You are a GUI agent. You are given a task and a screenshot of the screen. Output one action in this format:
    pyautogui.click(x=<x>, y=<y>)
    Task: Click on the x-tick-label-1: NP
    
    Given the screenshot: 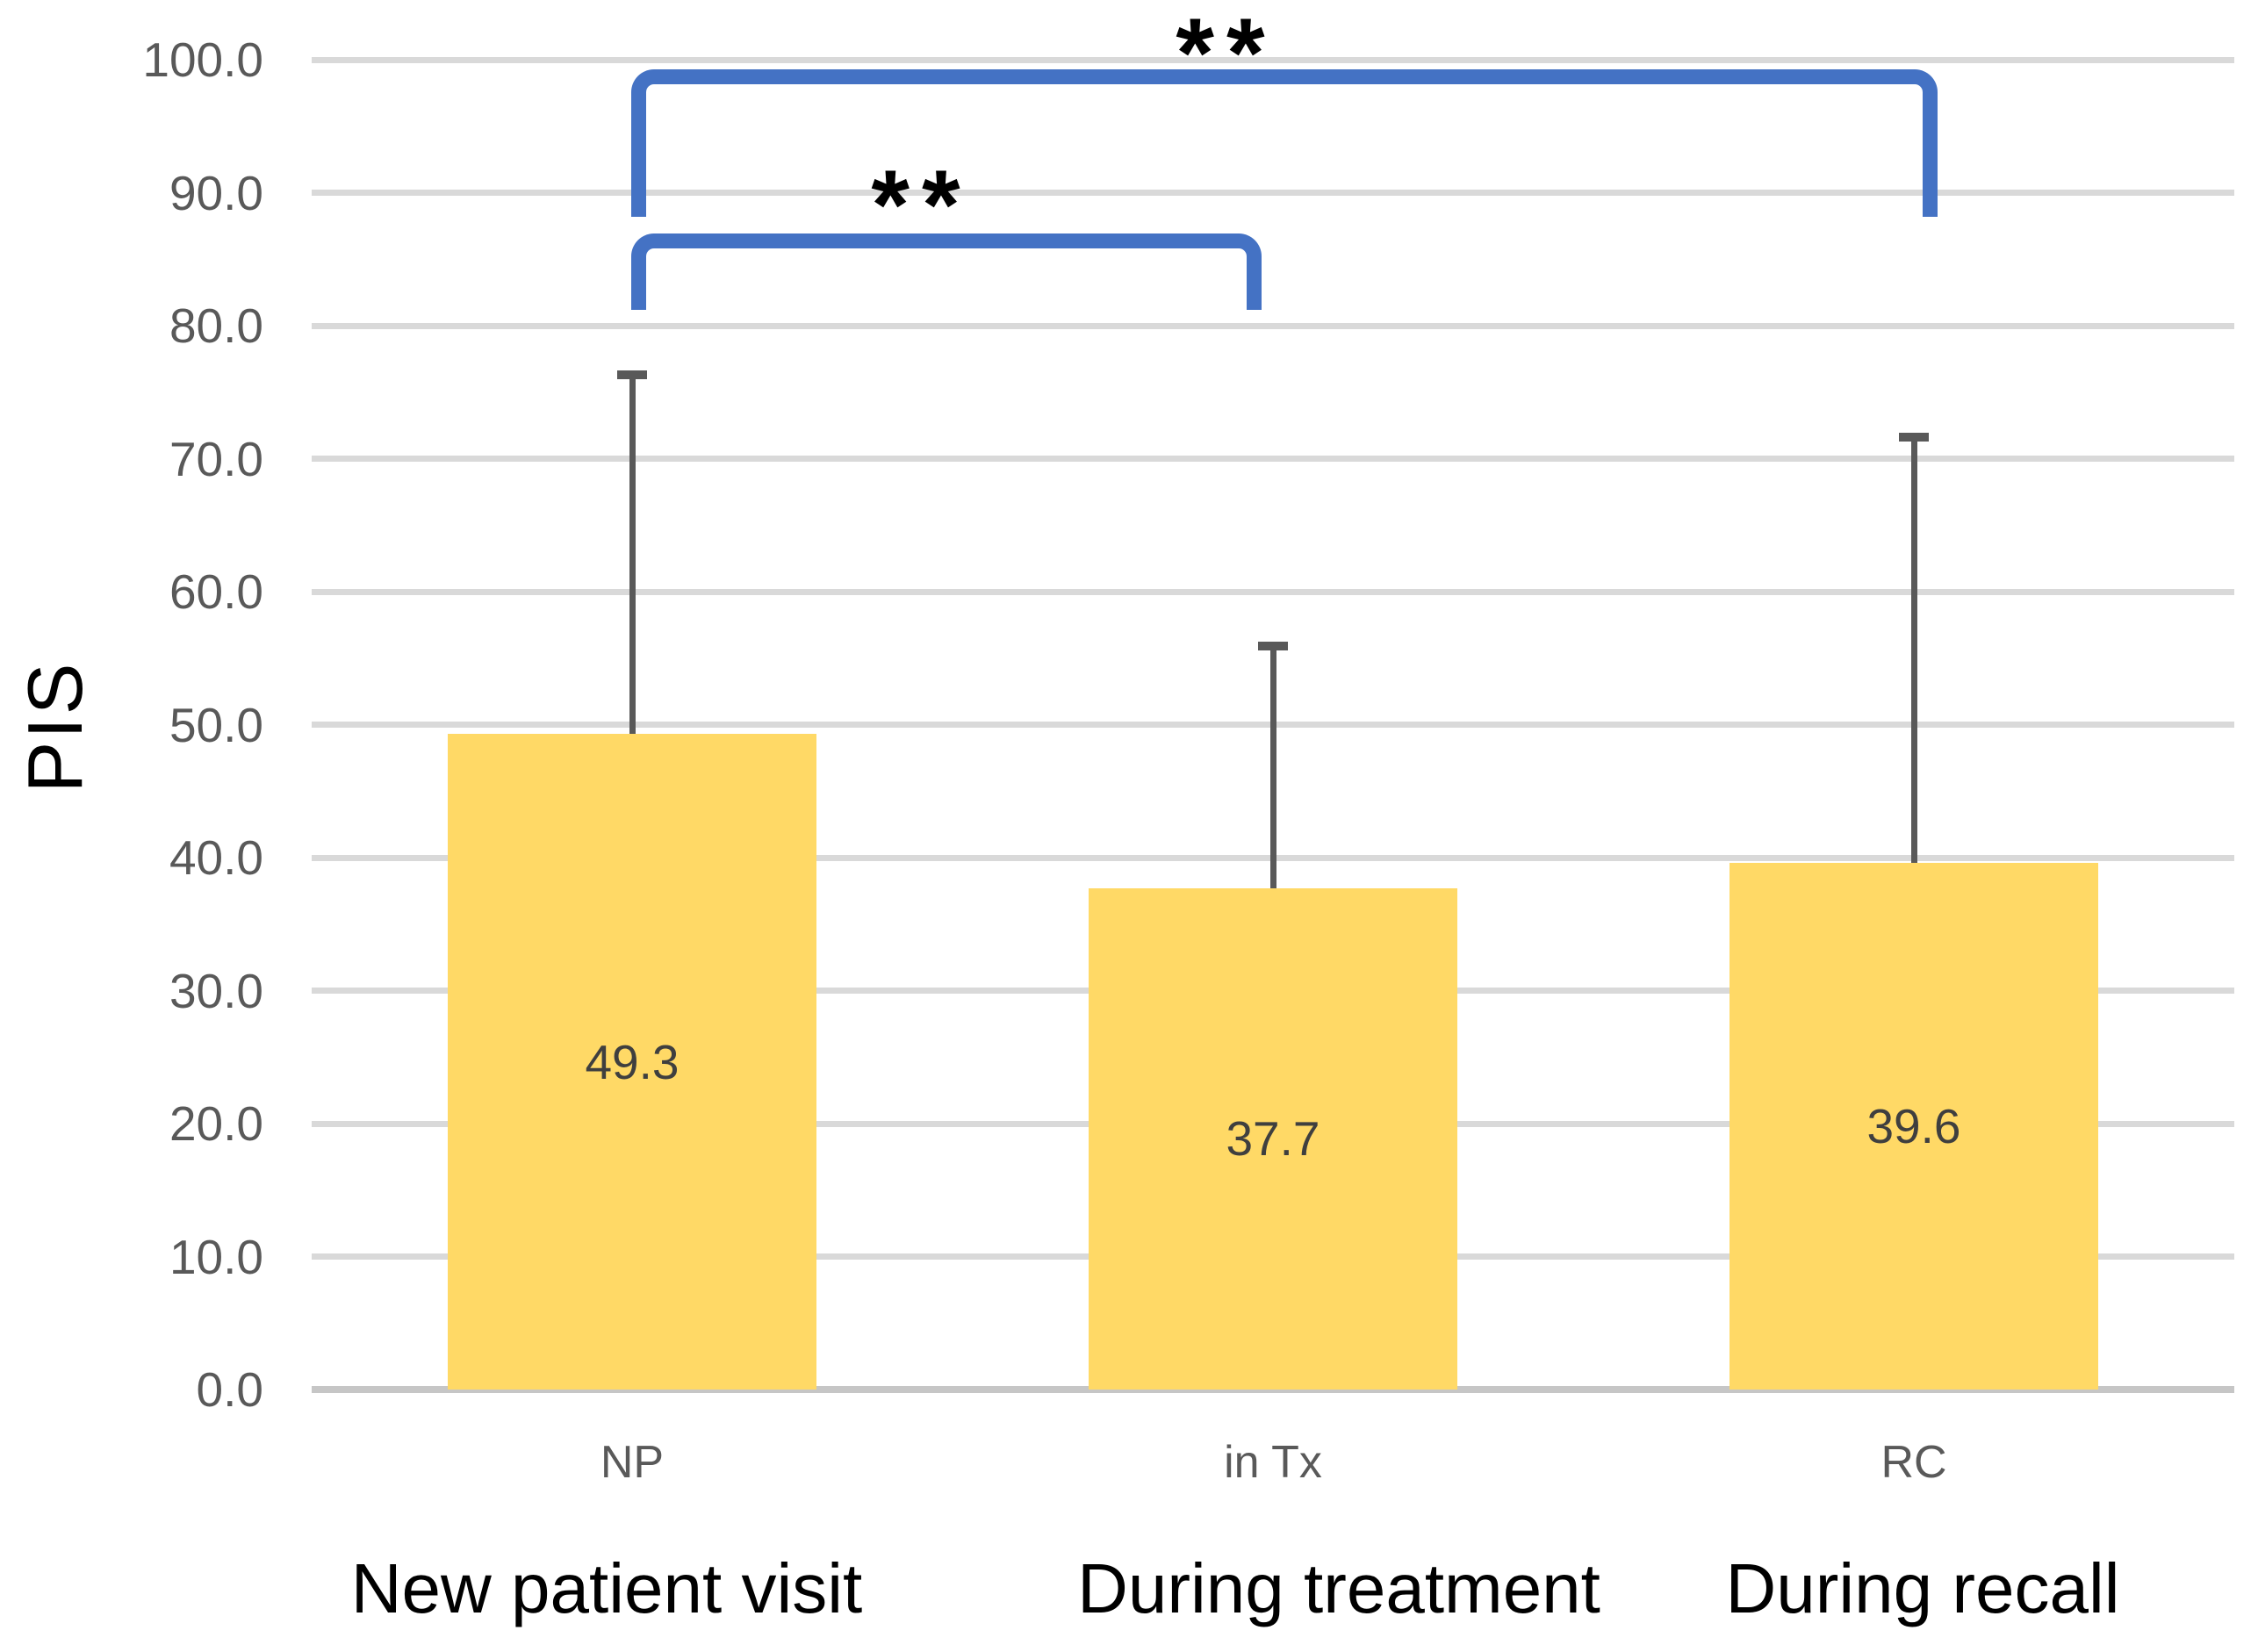 What is the action you would take?
    pyautogui.click(x=632, y=1462)
    